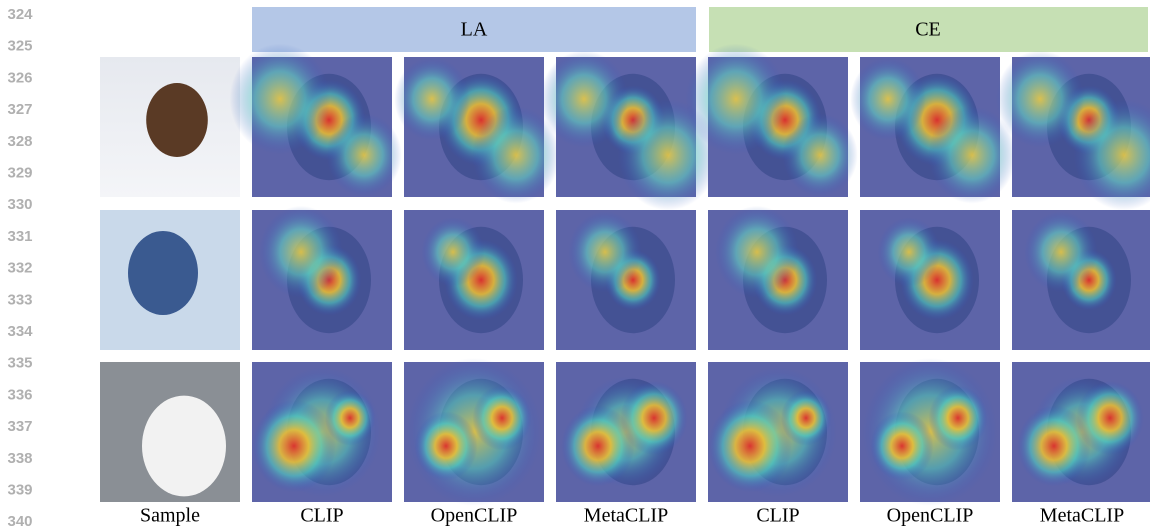  I want to click on ce-header-bar, so click(928, 29).